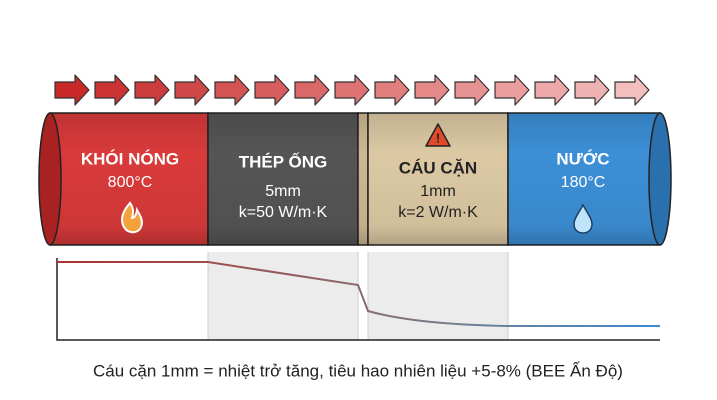  I want to click on section-detail: 800°C, so click(130, 182).